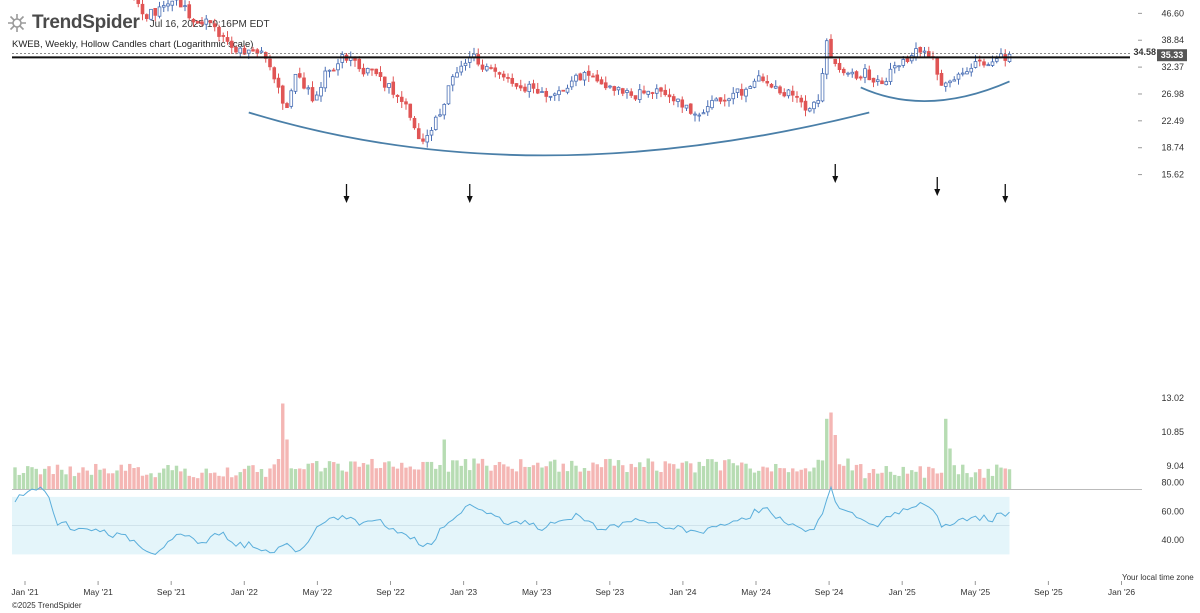 The width and height of the screenshot is (1200, 613). Describe the element at coordinates (610, 592) in the screenshot. I see `x-tick-label: Sep '23` at that location.